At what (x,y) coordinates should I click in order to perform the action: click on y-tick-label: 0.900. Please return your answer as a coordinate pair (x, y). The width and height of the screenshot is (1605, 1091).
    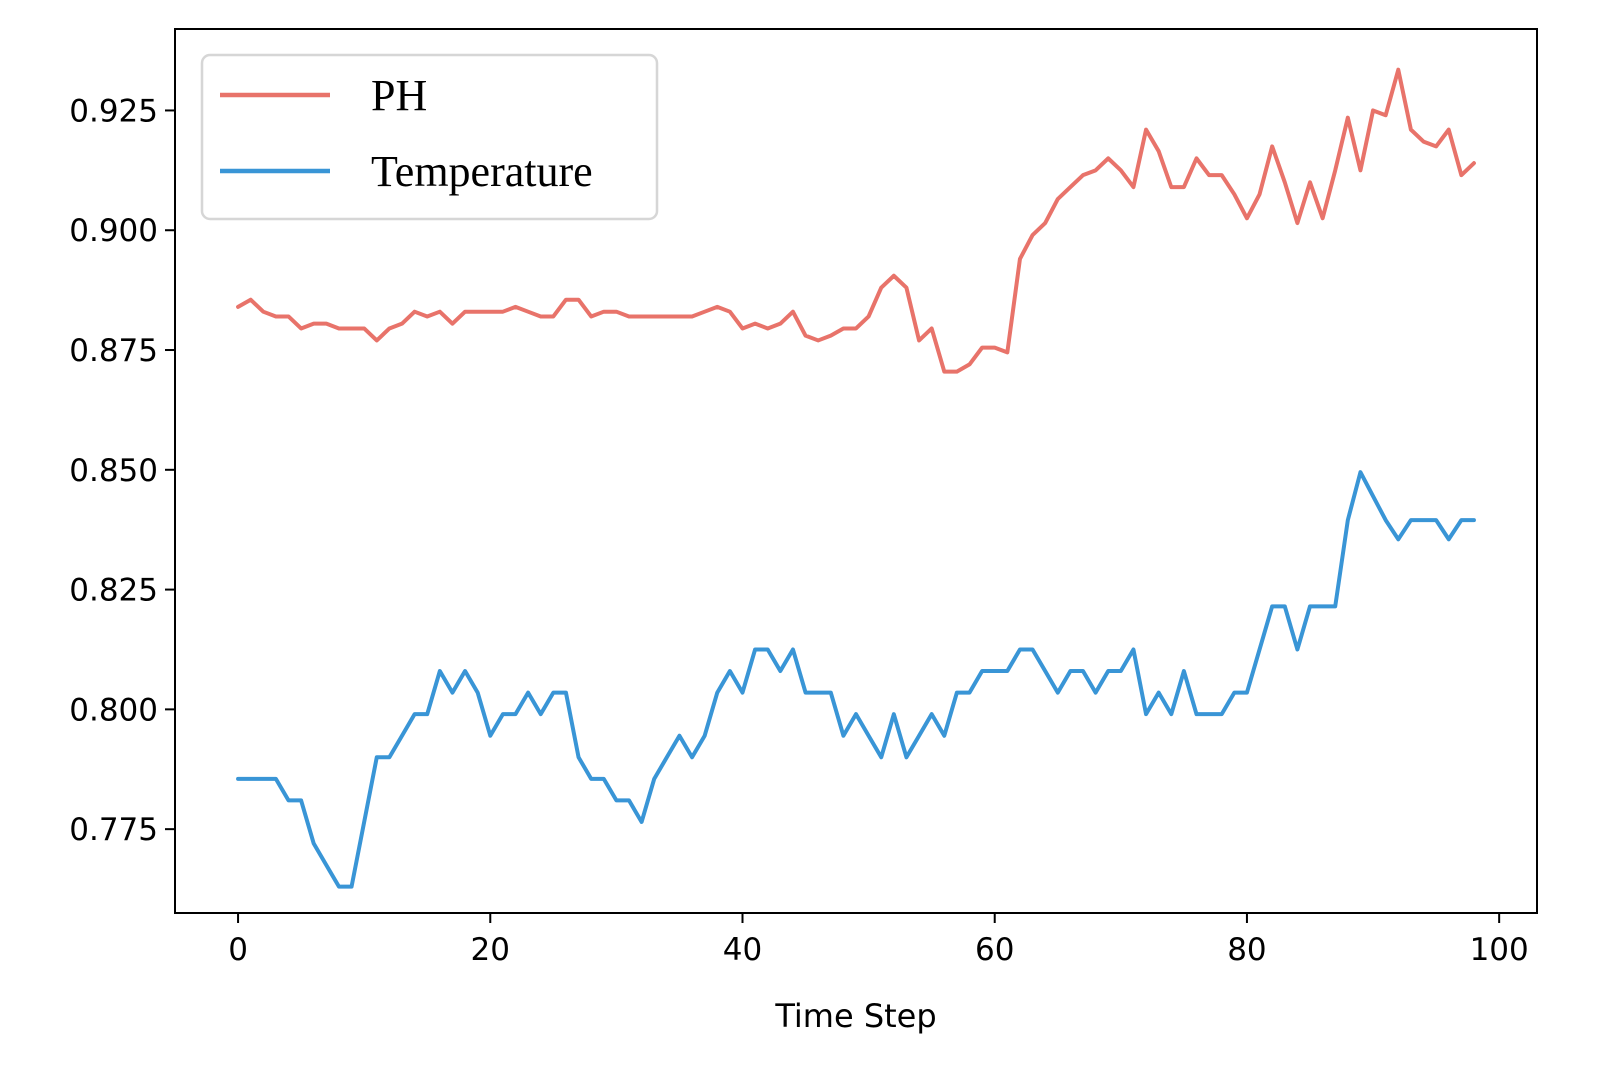
    Looking at the image, I should click on (113, 231).